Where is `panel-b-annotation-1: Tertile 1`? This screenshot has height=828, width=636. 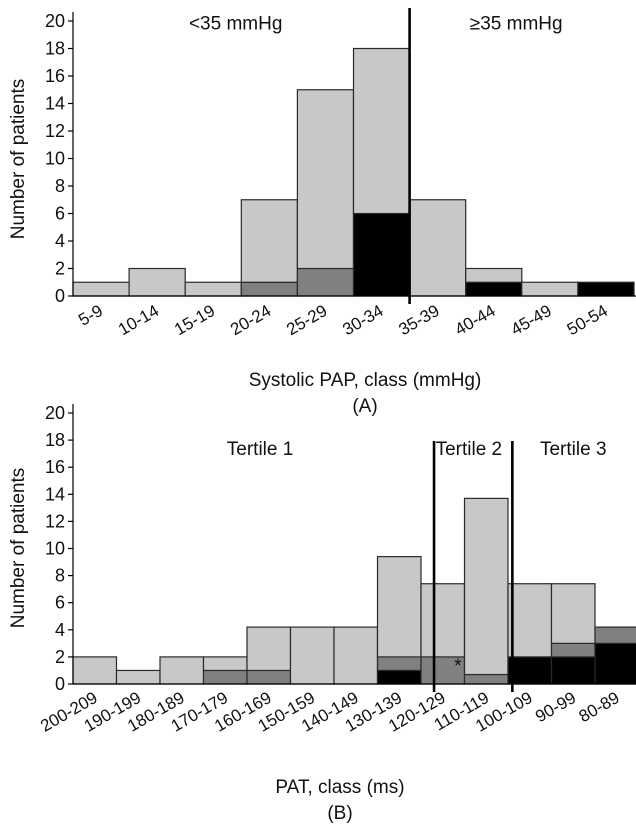 panel-b-annotation-1: Tertile 1 is located at coordinates (260, 449).